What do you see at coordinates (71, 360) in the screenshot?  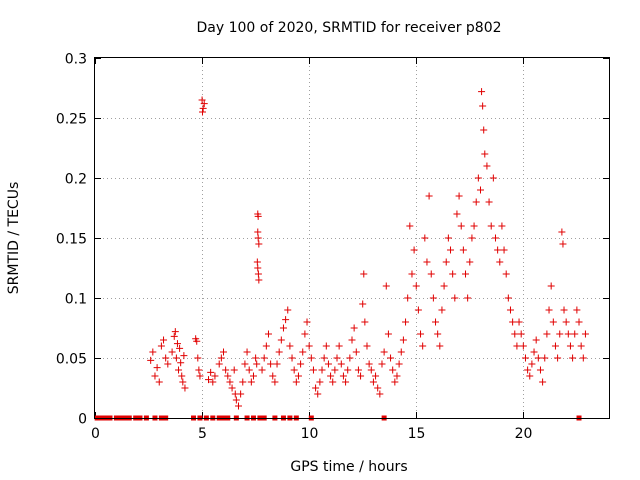 I see `y-tick-label: 0.05` at bounding box center [71, 360].